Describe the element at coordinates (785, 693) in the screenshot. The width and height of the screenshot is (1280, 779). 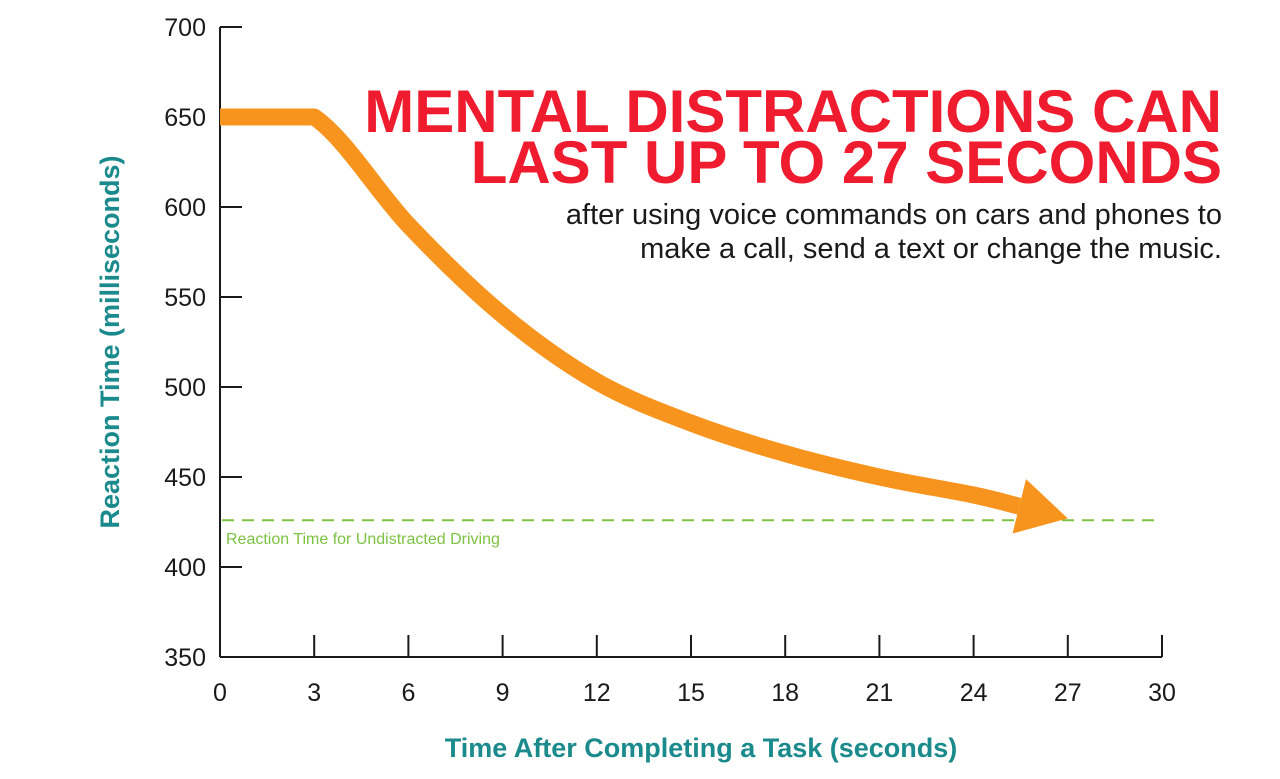
I see `x-tick-label: 18` at that location.